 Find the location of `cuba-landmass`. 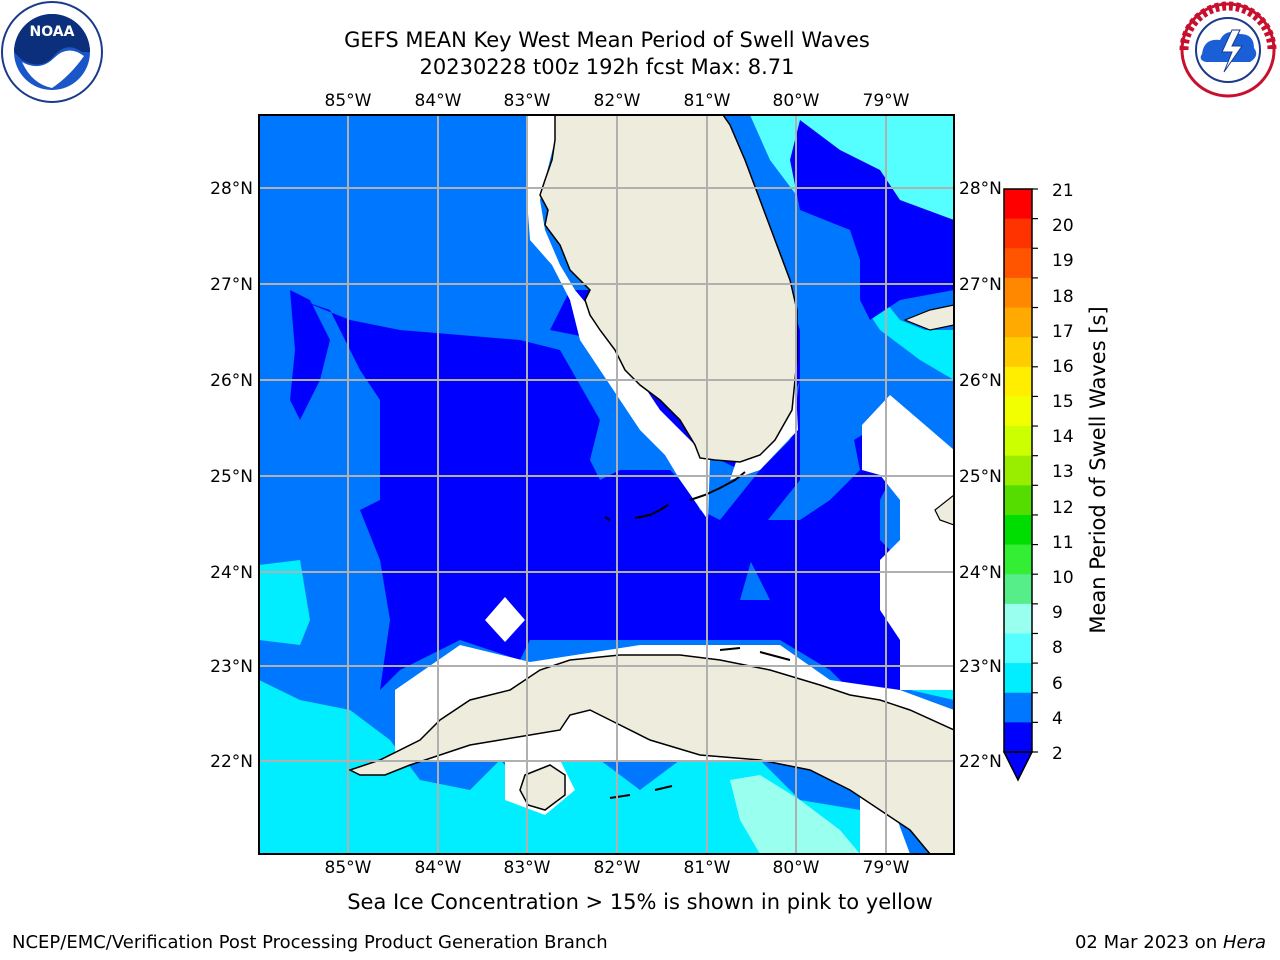

cuba-landmass is located at coordinates (651, 754).